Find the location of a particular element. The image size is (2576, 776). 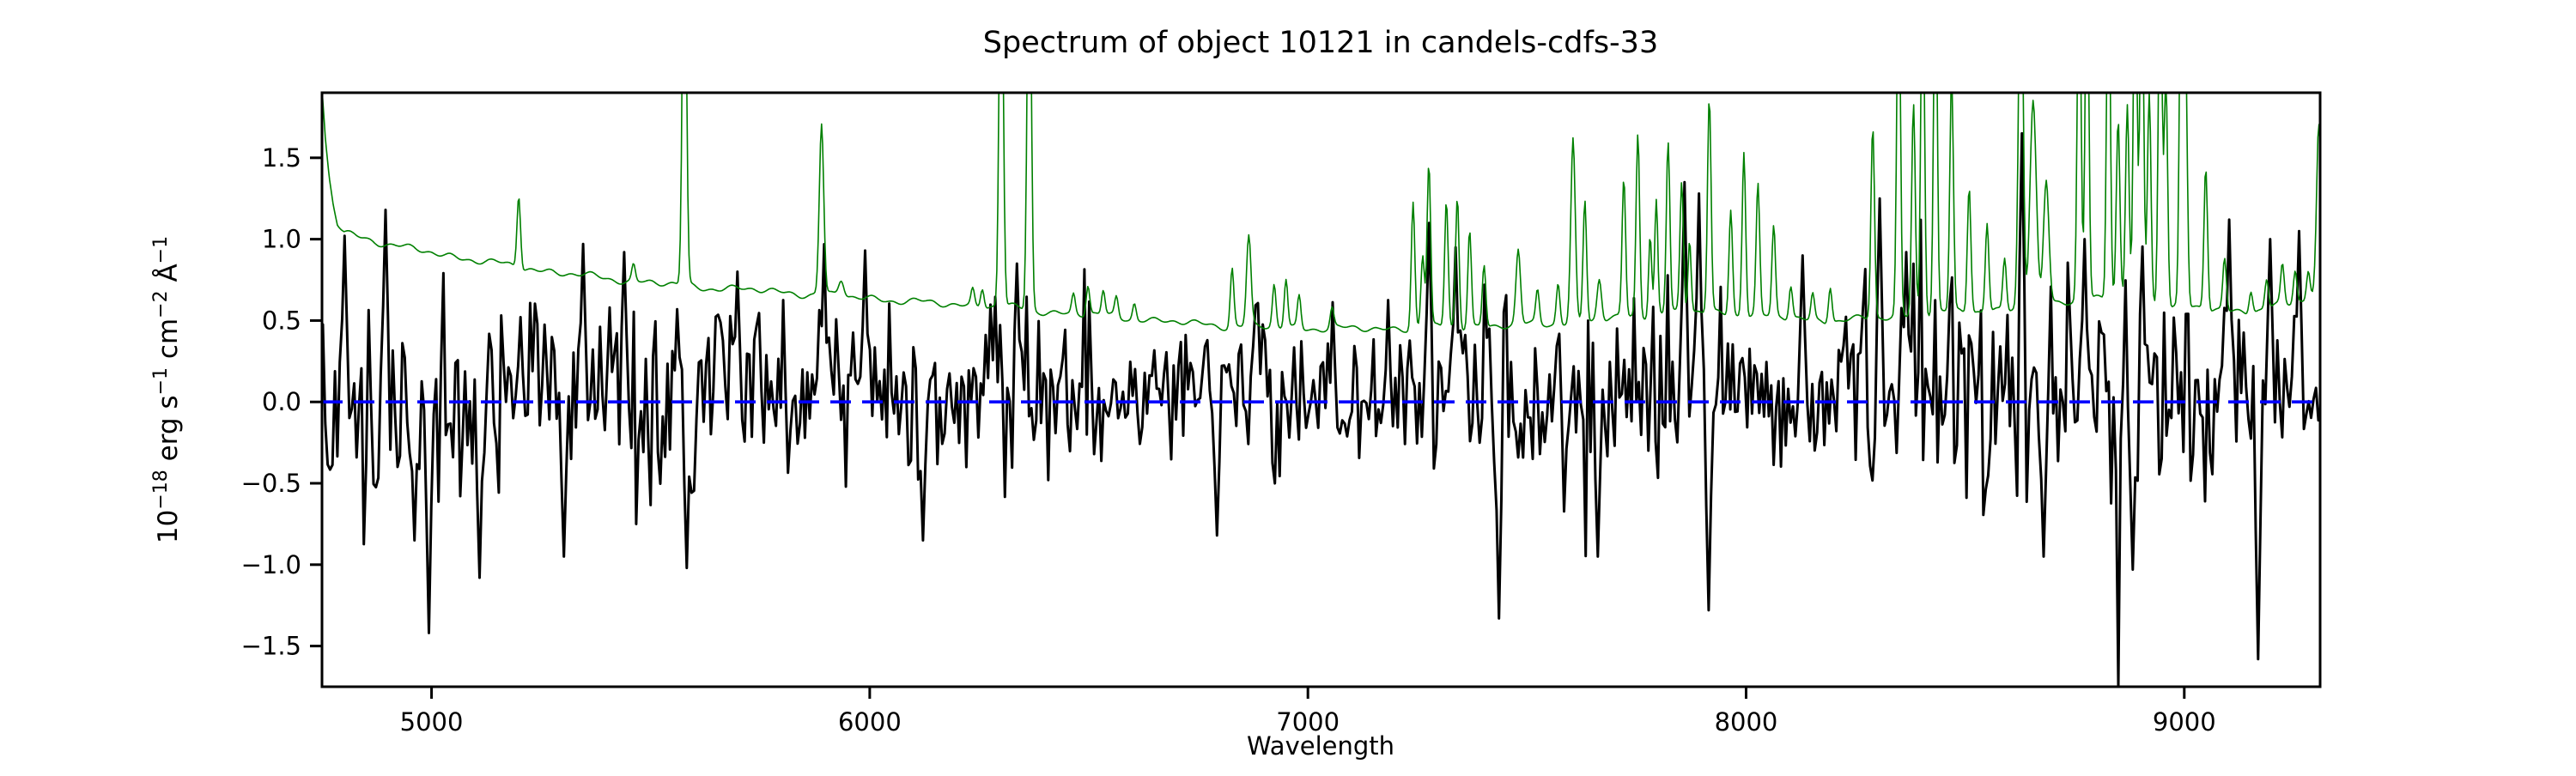

x-axis-tick-labels: 5000 6000 7000 8000 9000 is located at coordinates (1308, 722).